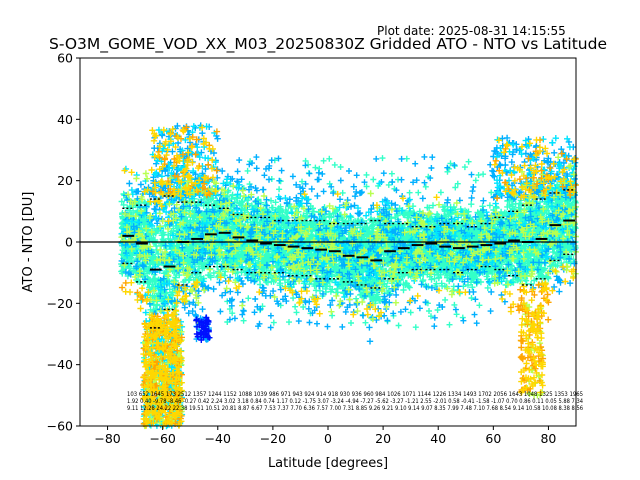 The height and width of the screenshot is (480, 640). I want to click on x-tick-label: 80, so click(548, 438).